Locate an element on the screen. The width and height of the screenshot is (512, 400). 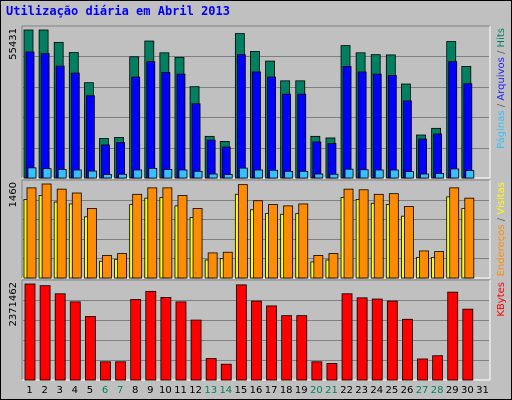
x-day-label: 28 is located at coordinates (437, 390).